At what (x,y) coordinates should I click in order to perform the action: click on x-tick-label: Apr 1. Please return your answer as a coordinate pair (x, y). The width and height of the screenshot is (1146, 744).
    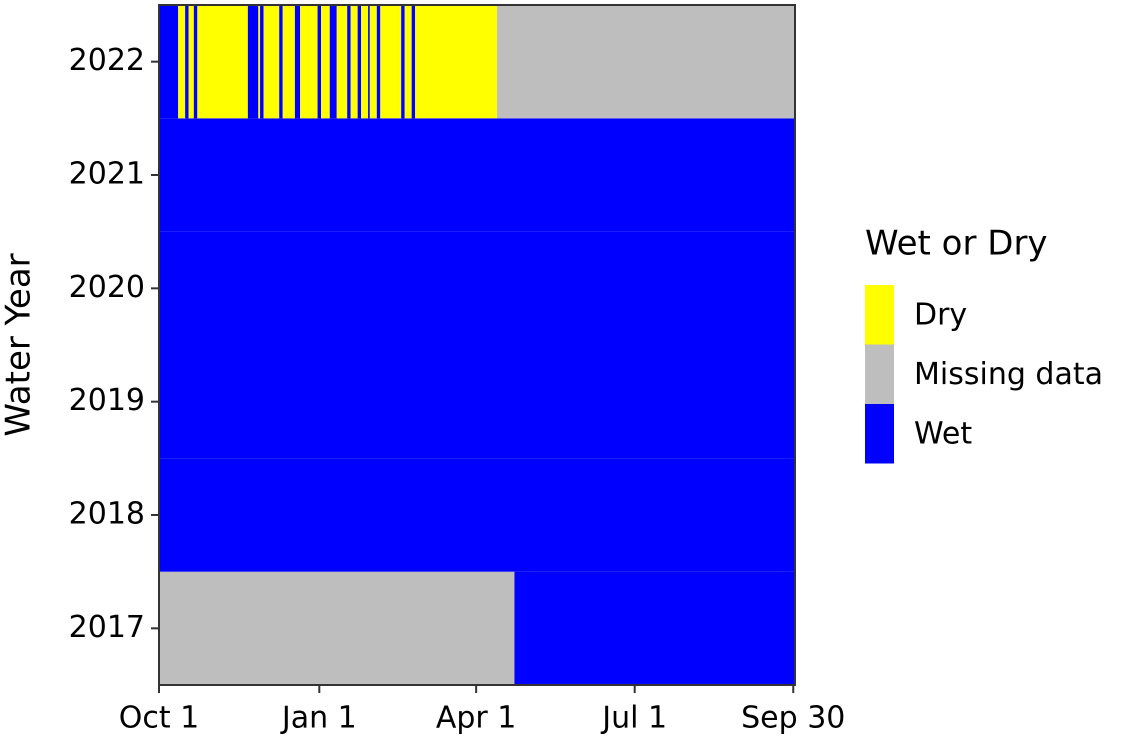
    Looking at the image, I should click on (476, 718).